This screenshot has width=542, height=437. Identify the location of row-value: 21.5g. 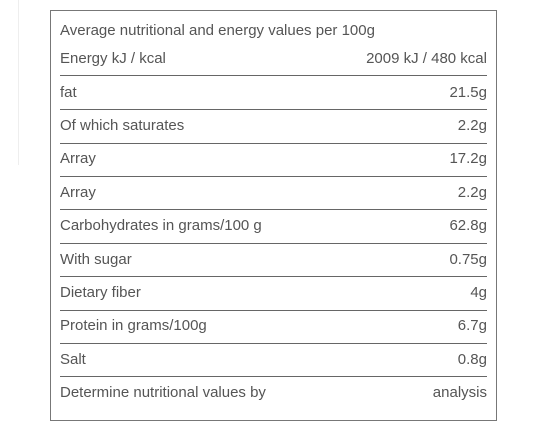
(468, 92).